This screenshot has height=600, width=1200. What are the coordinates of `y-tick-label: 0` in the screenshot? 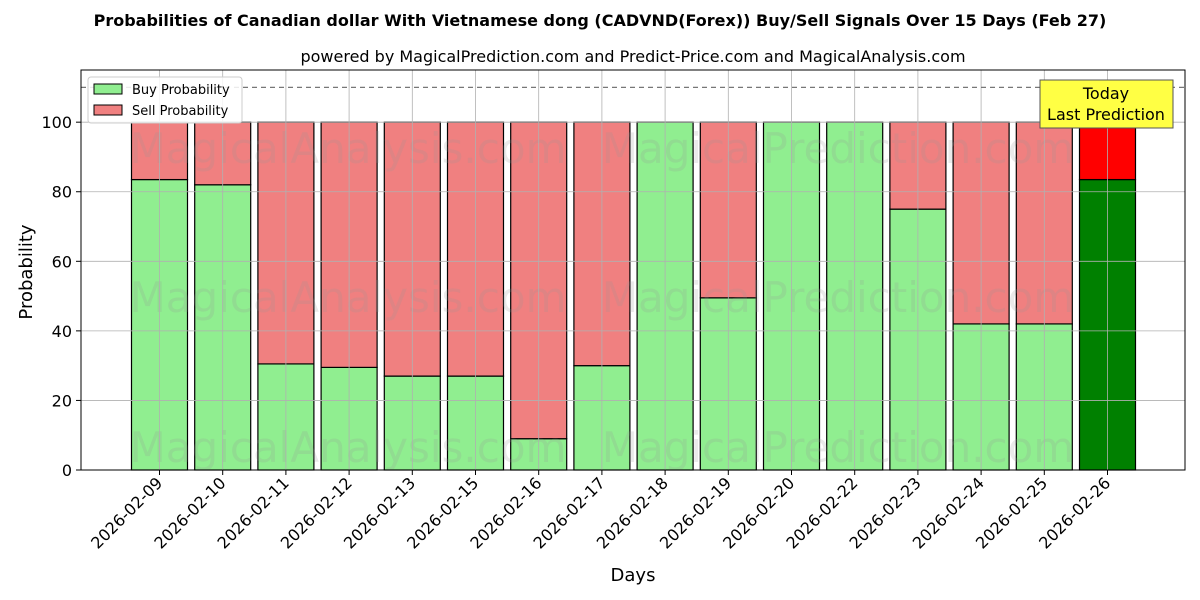 It's located at (67, 470).